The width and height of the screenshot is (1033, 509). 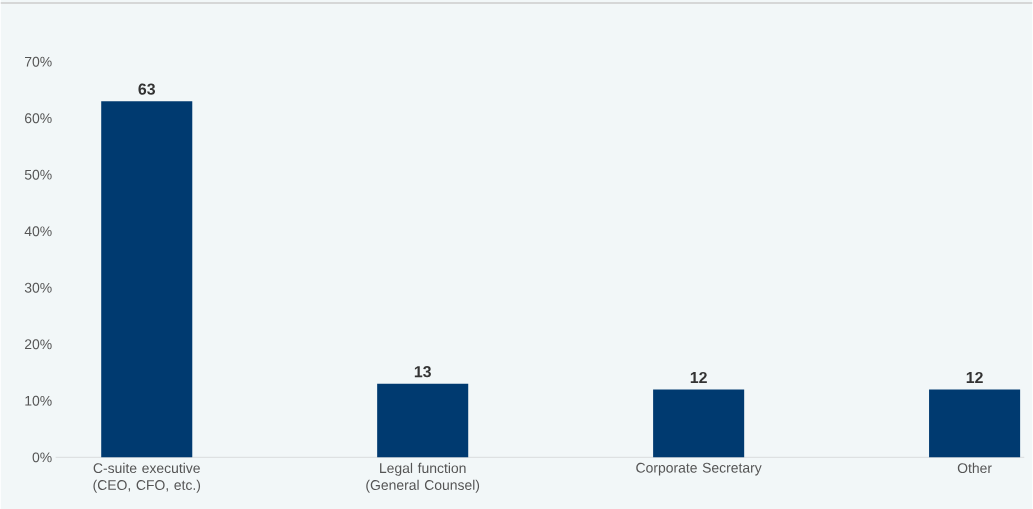 I want to click on y-tick-label: 30%, so click(x=38, y=287).